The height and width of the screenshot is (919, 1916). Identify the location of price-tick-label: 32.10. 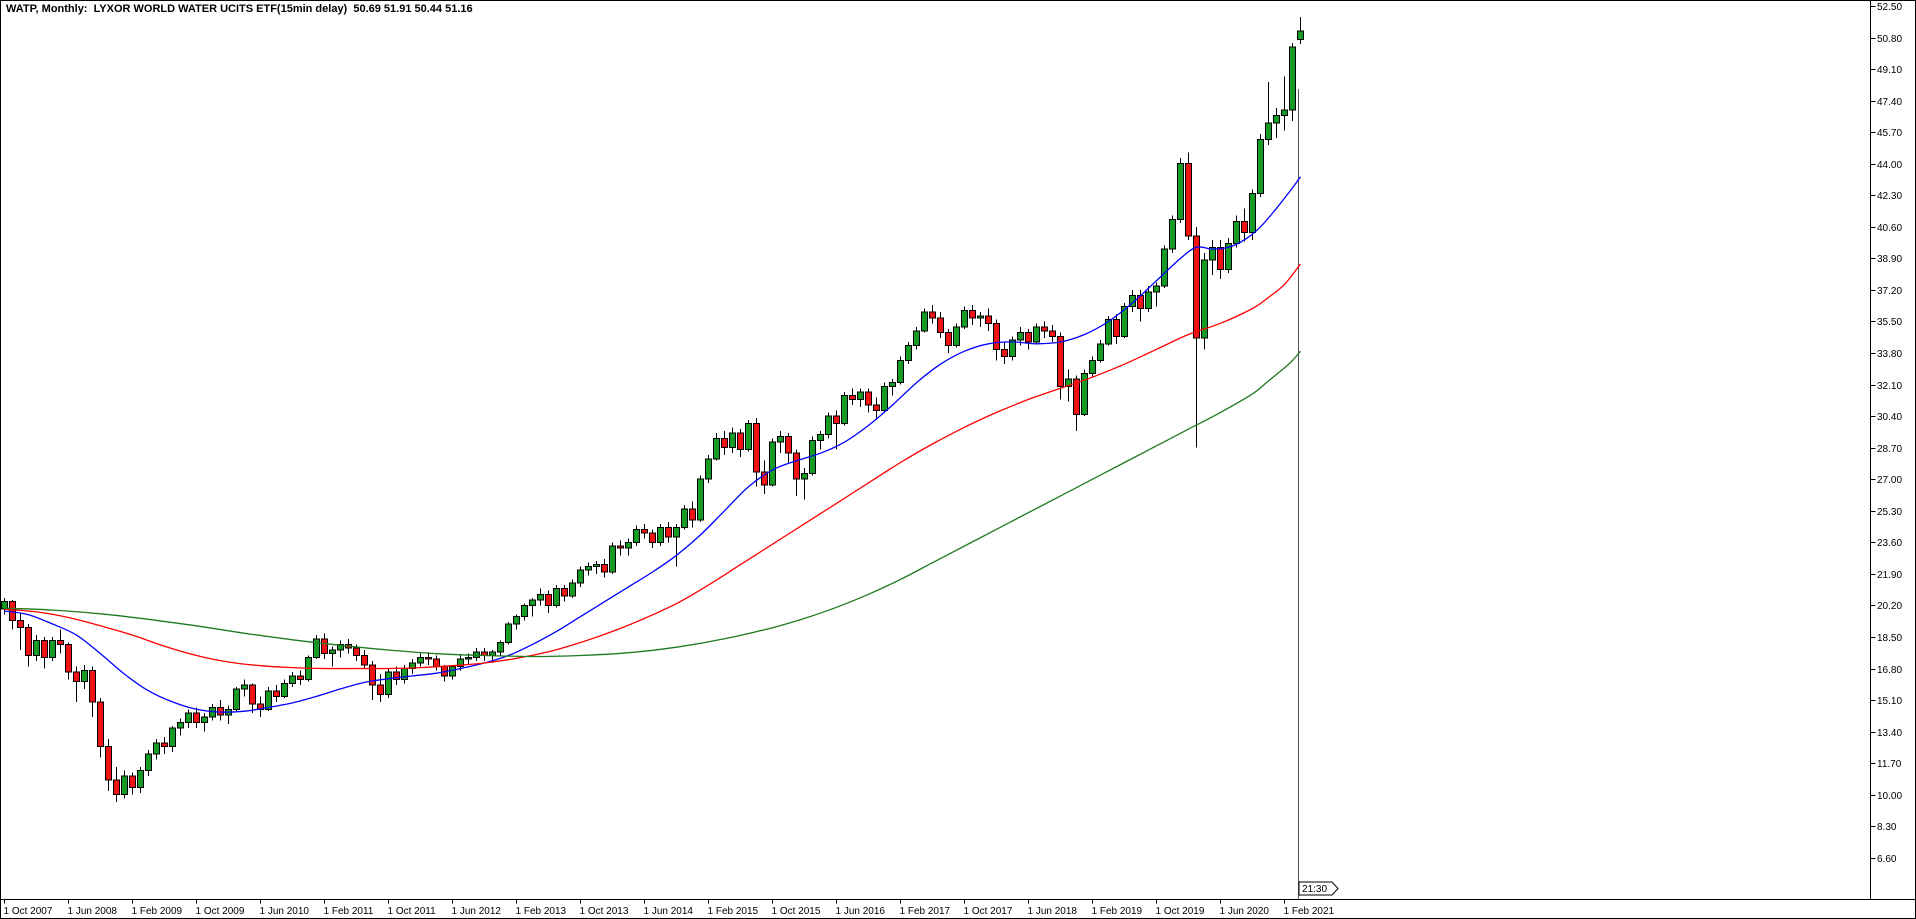
(1889, 386).